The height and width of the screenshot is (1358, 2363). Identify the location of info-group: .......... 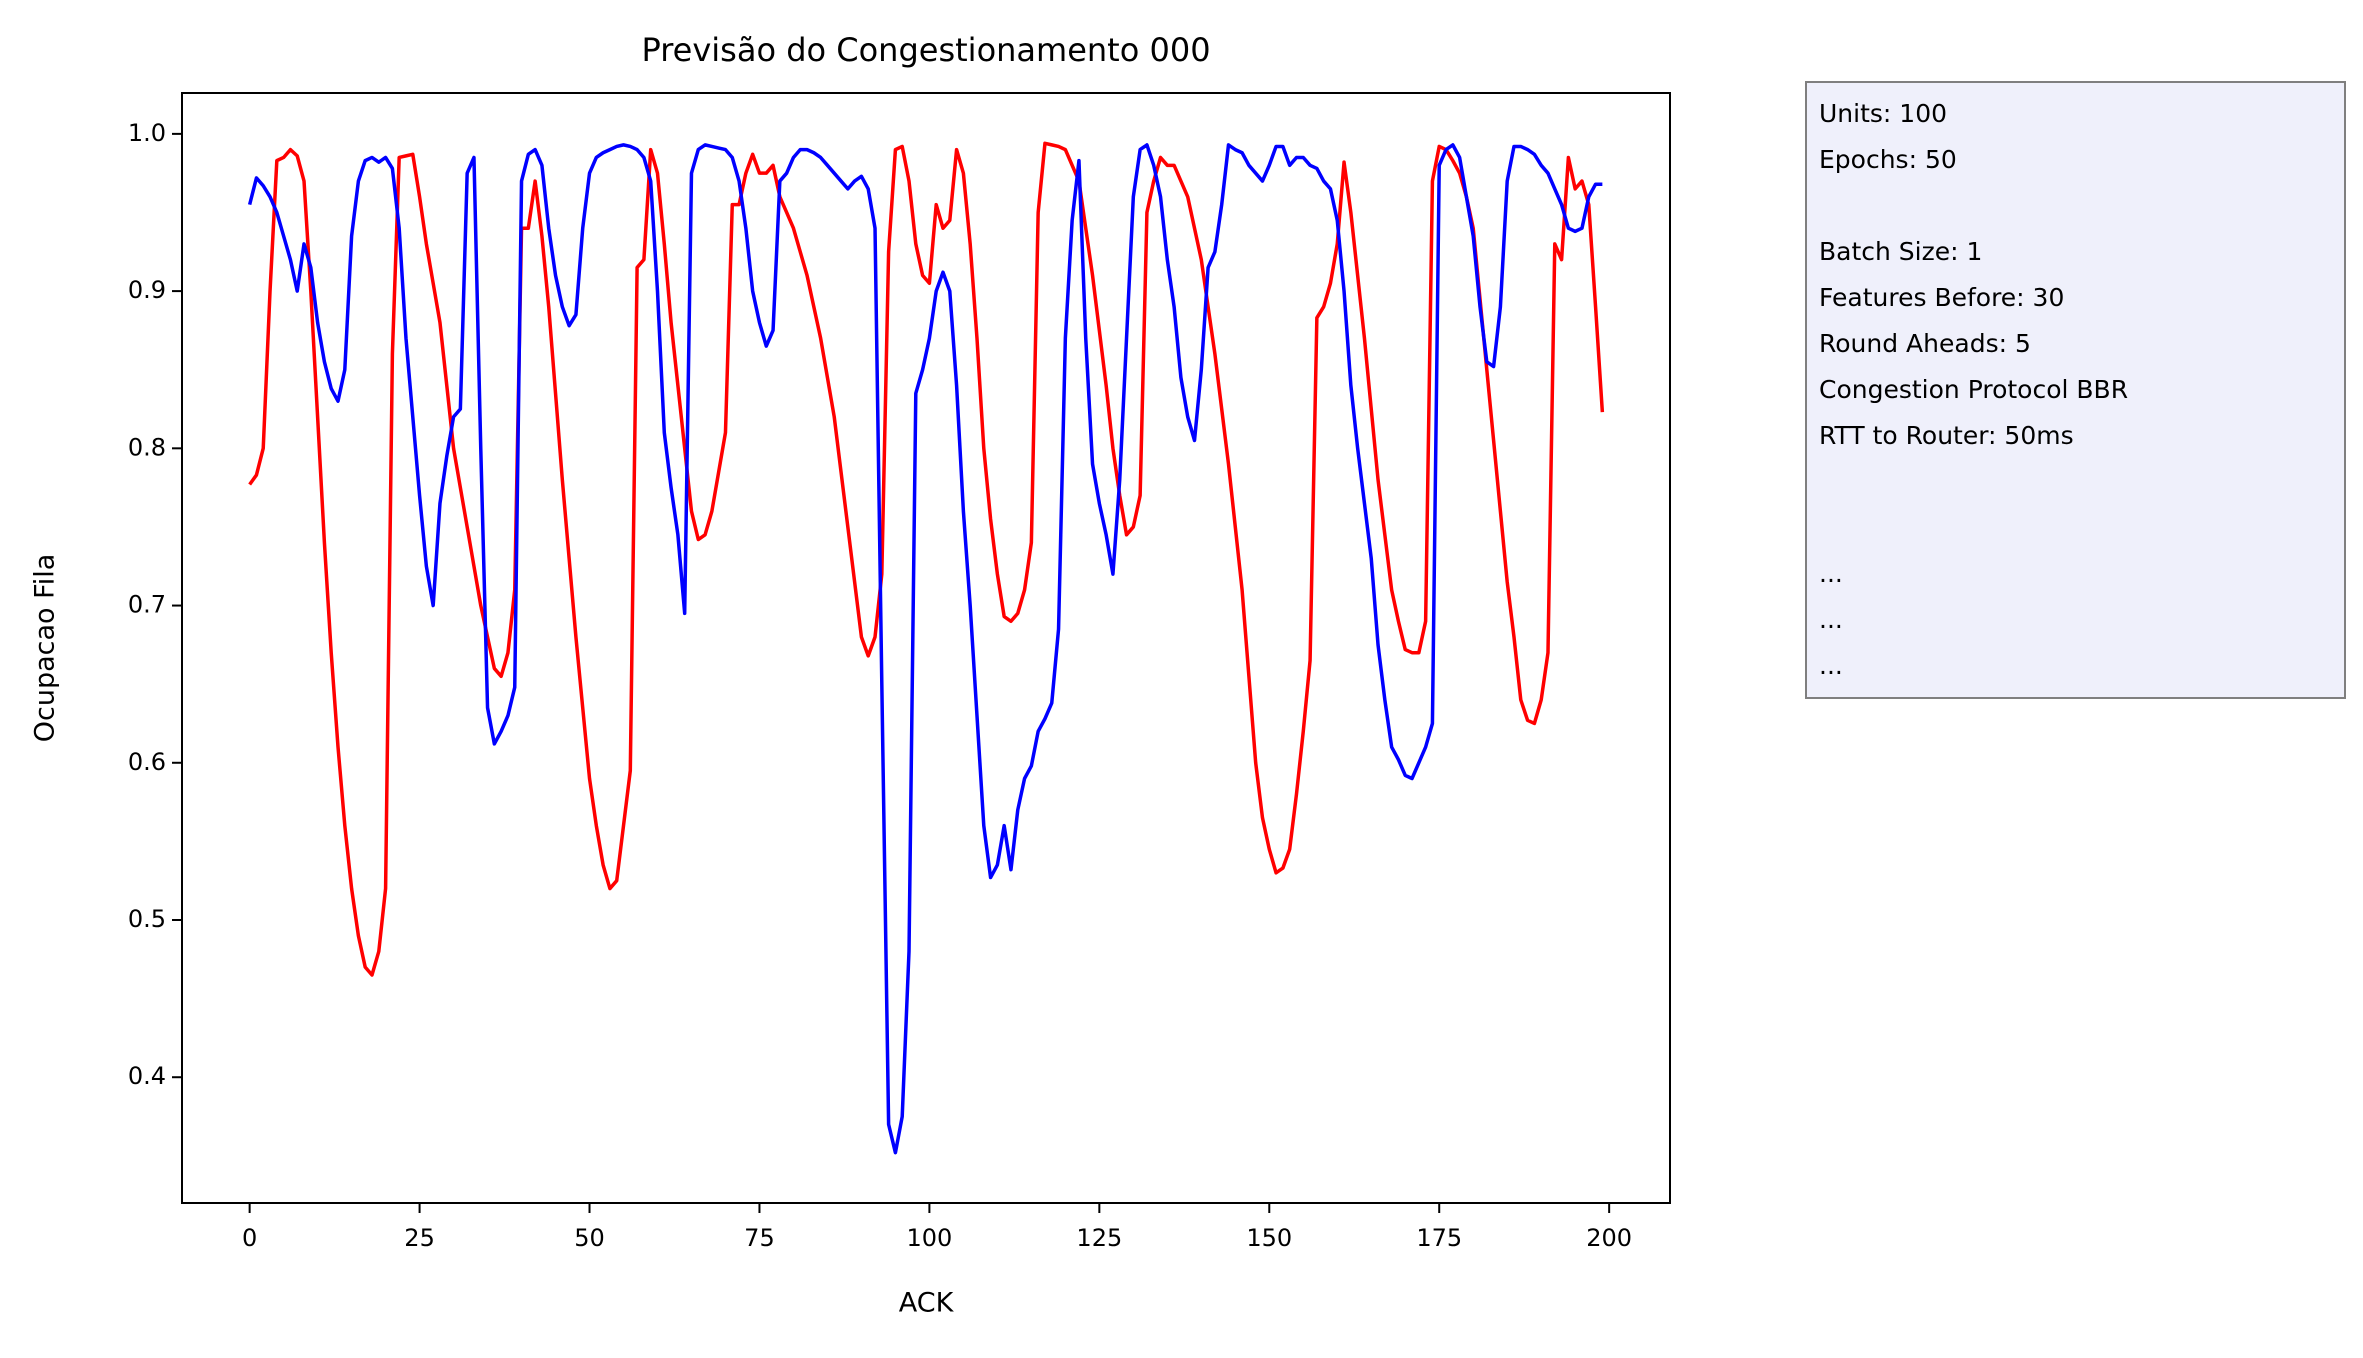
(2075, 620).